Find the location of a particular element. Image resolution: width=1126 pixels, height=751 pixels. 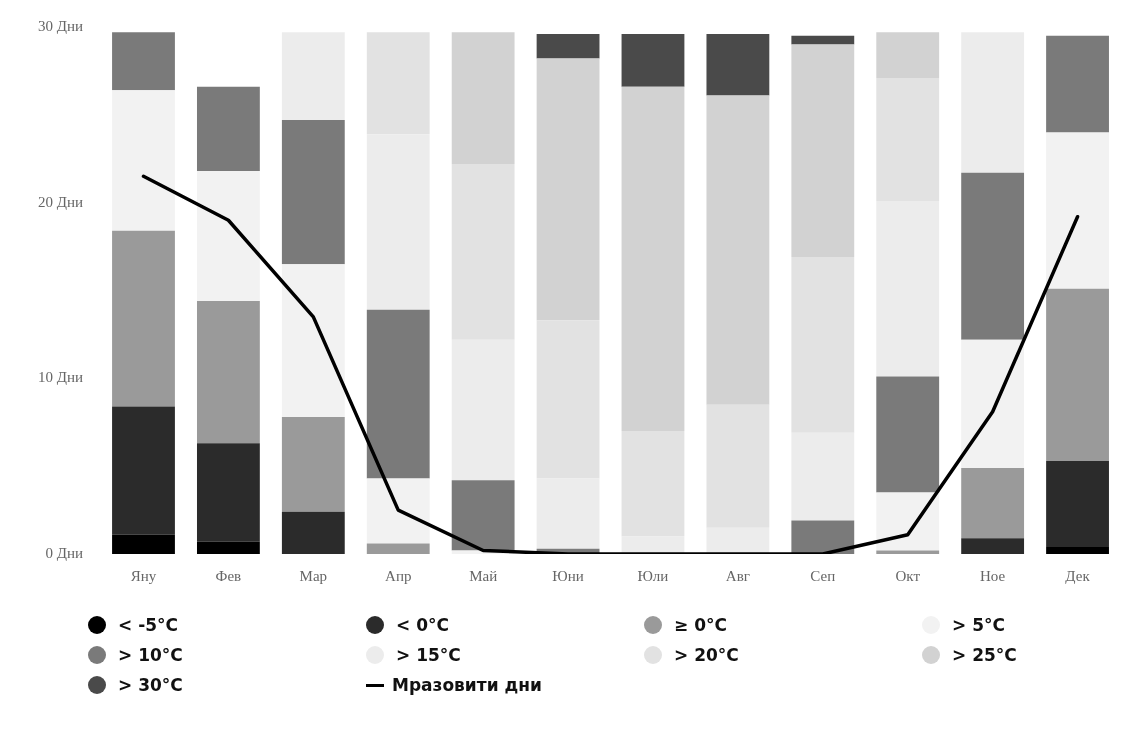

legend-label: ≥ 0°C is located at coordinates (700, 625).